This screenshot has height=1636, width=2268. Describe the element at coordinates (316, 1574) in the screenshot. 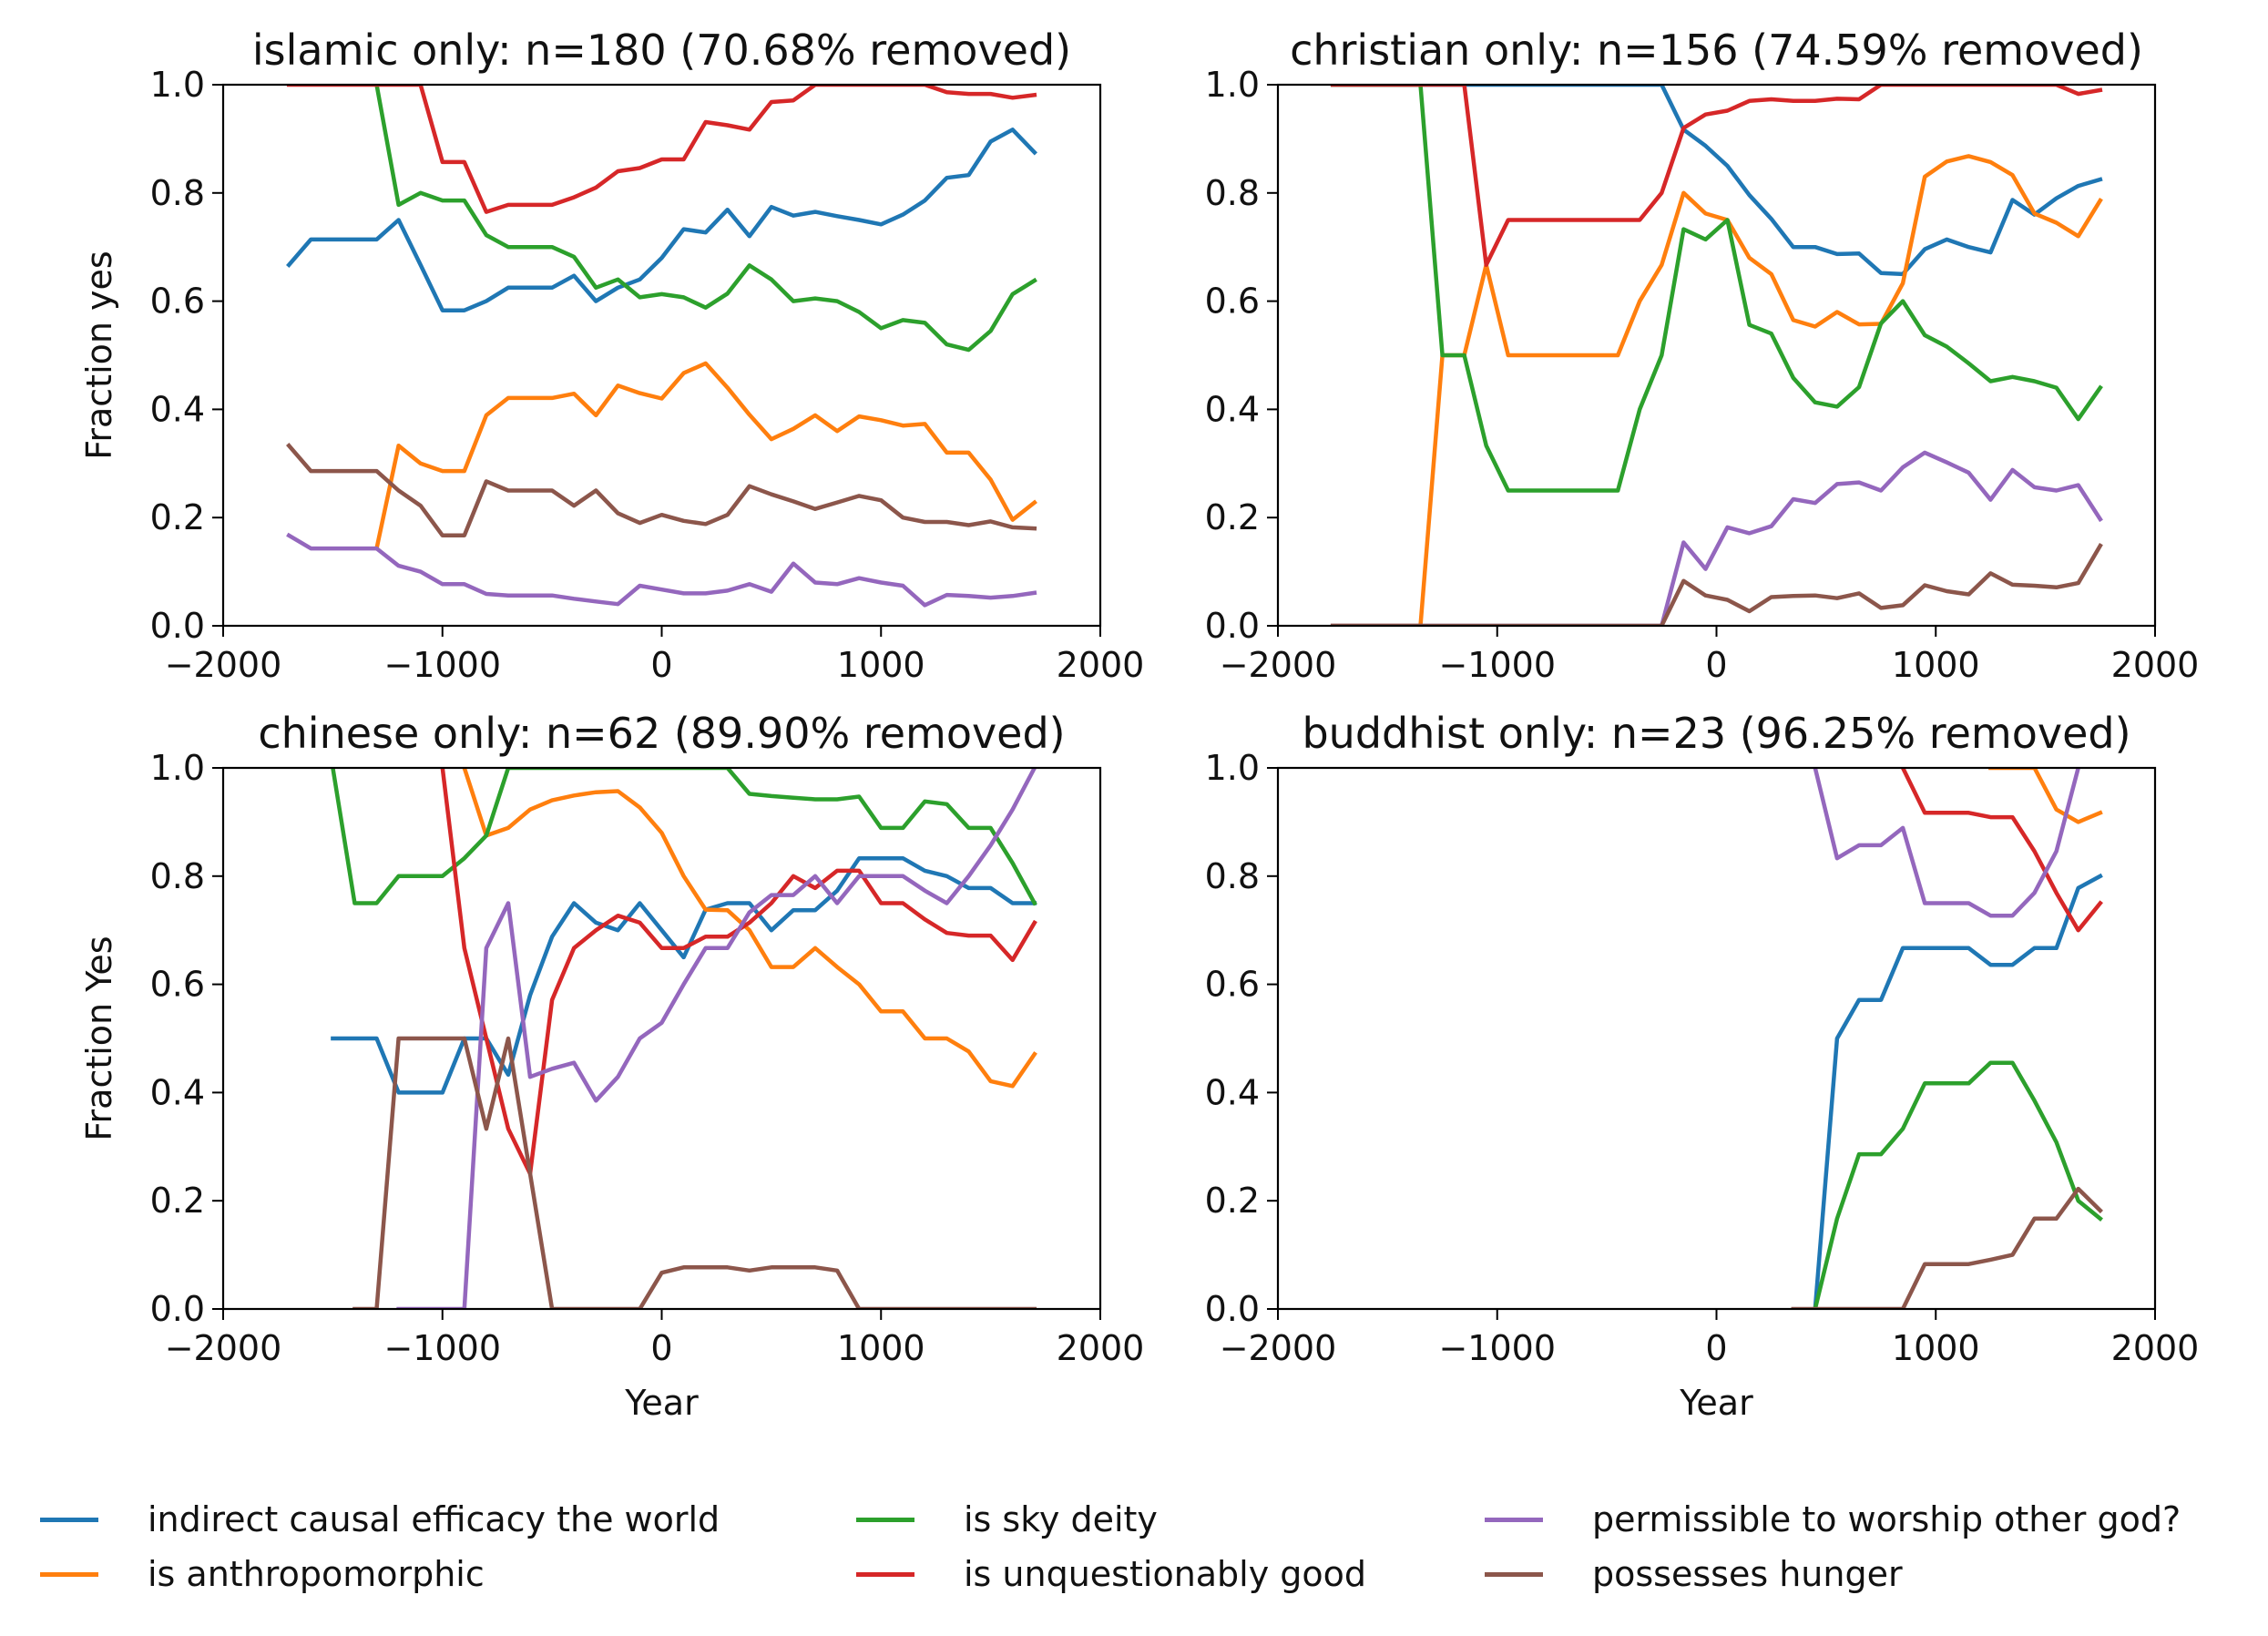

I see `legend-label: is anthropomorphic` at that location.